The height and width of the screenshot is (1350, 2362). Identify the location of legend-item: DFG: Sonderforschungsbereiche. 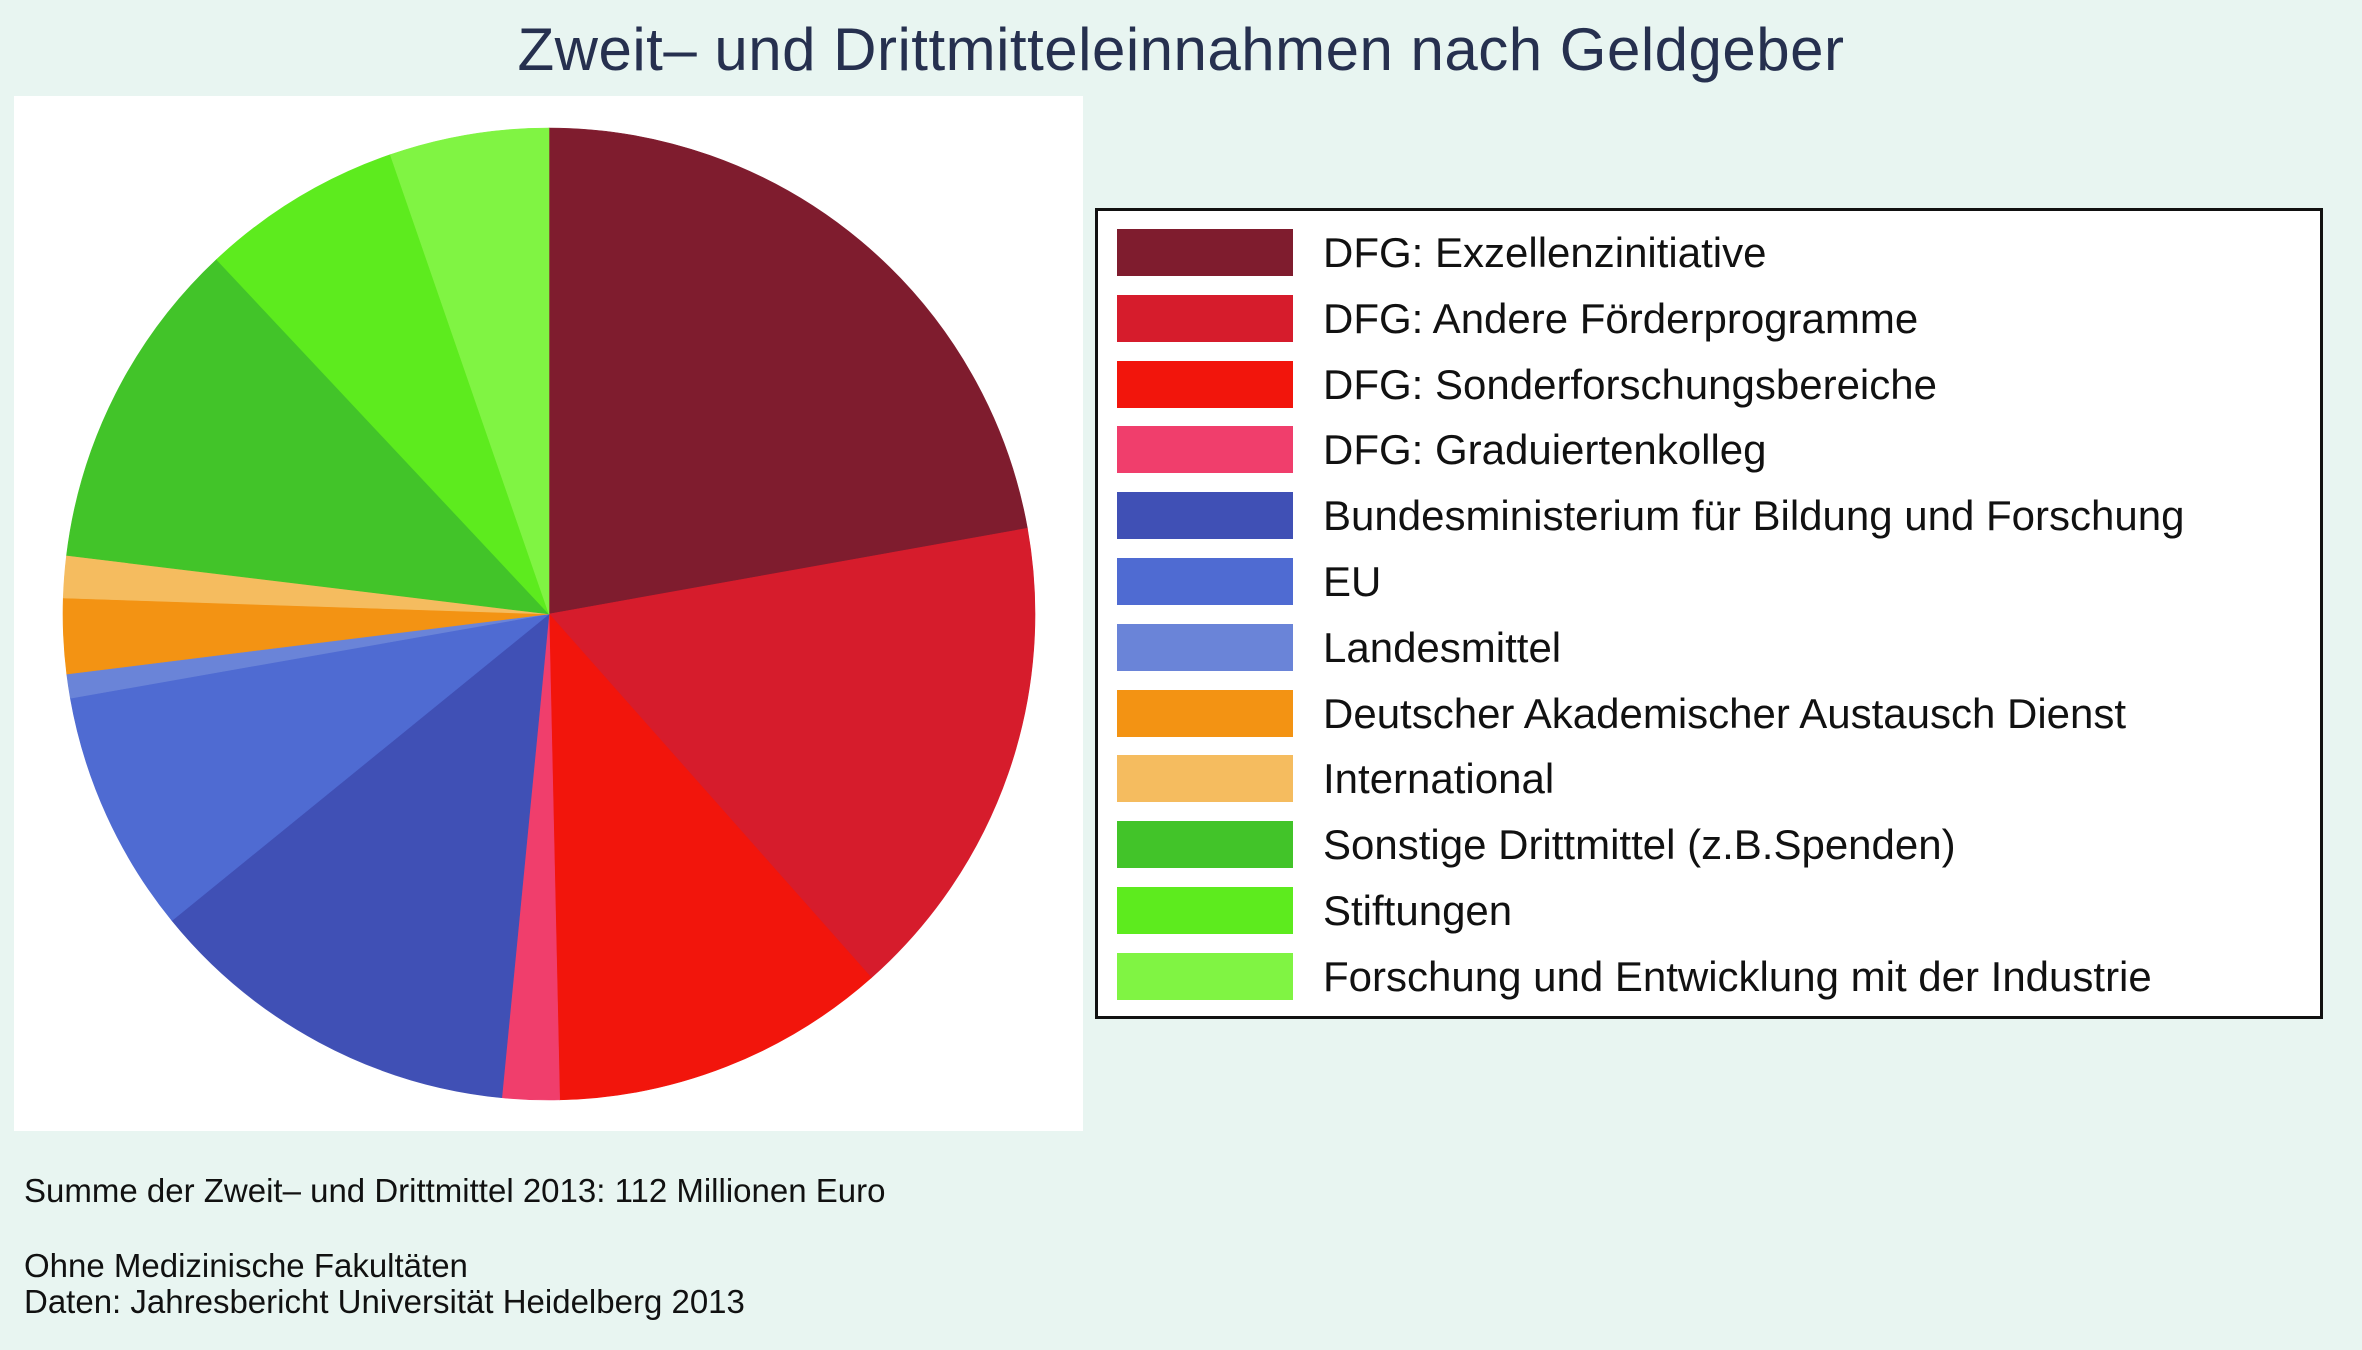
(1712, 384).